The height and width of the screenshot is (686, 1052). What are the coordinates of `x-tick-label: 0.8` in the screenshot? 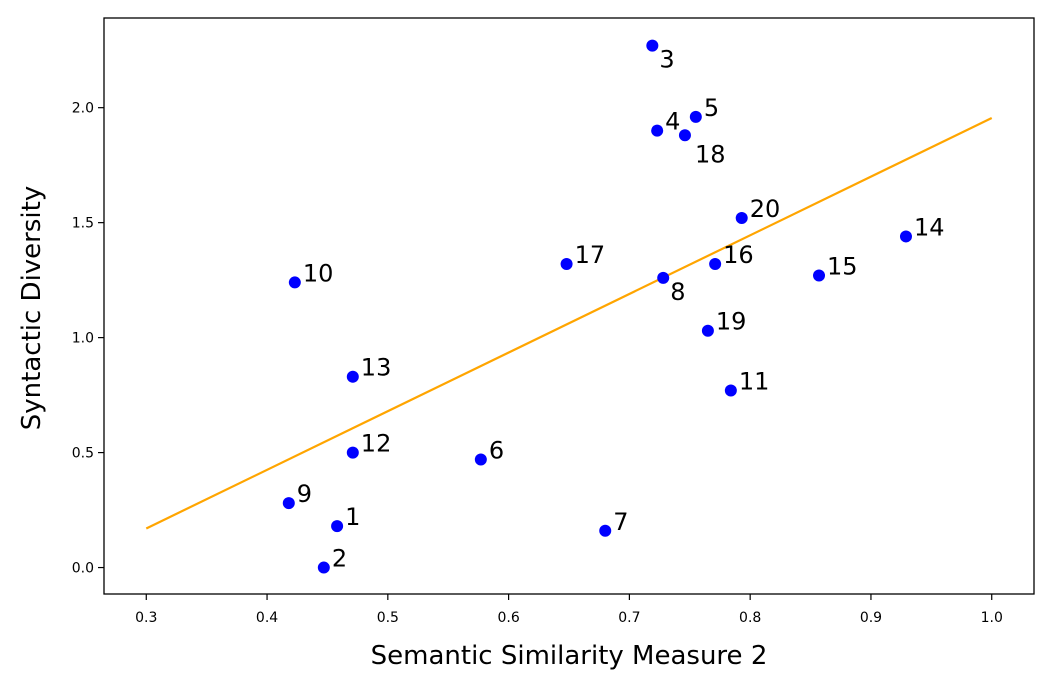 It's located at (750, 618).